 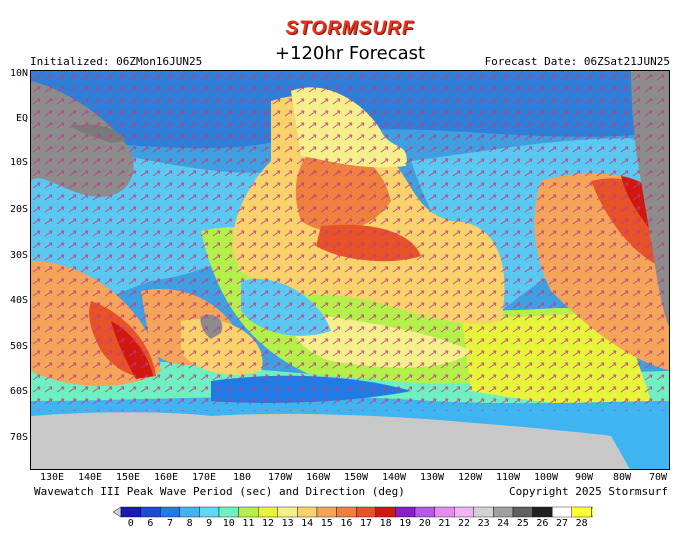 What do you see at coordinates (18, 162) in the screenshot?
I see `lat-label: 10S` at bounding box center [18, 162].